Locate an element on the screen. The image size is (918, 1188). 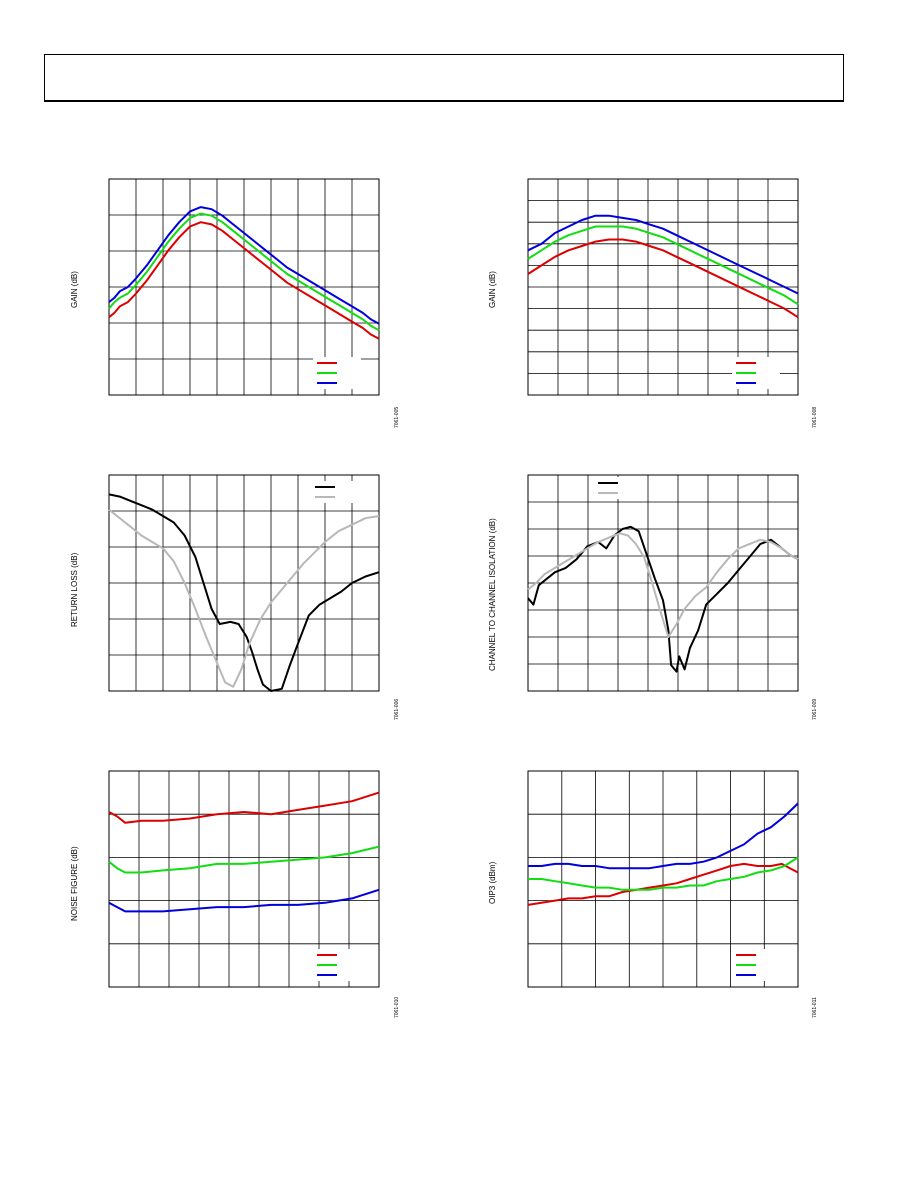
chart-isolation-legend-box is located at coordinates (618, 488).